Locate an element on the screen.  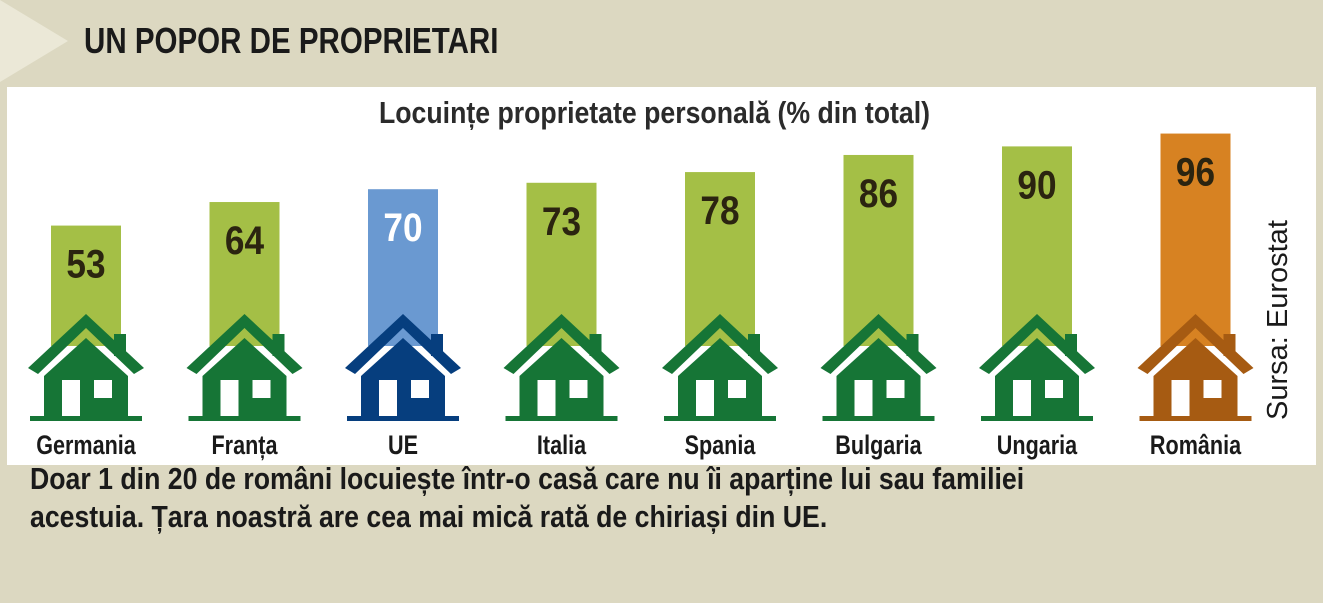
category-label: Franța is located at coordinates (245, 446).